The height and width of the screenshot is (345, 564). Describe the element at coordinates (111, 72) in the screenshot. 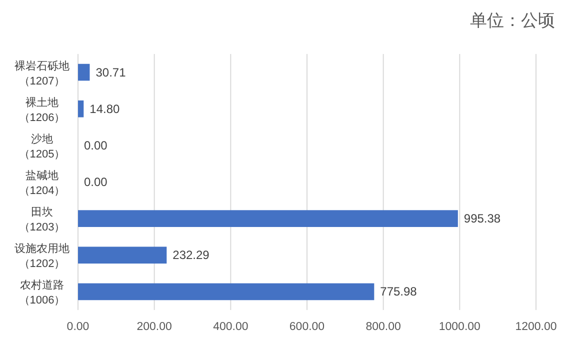

I see `data-label: 30.71` at that location.